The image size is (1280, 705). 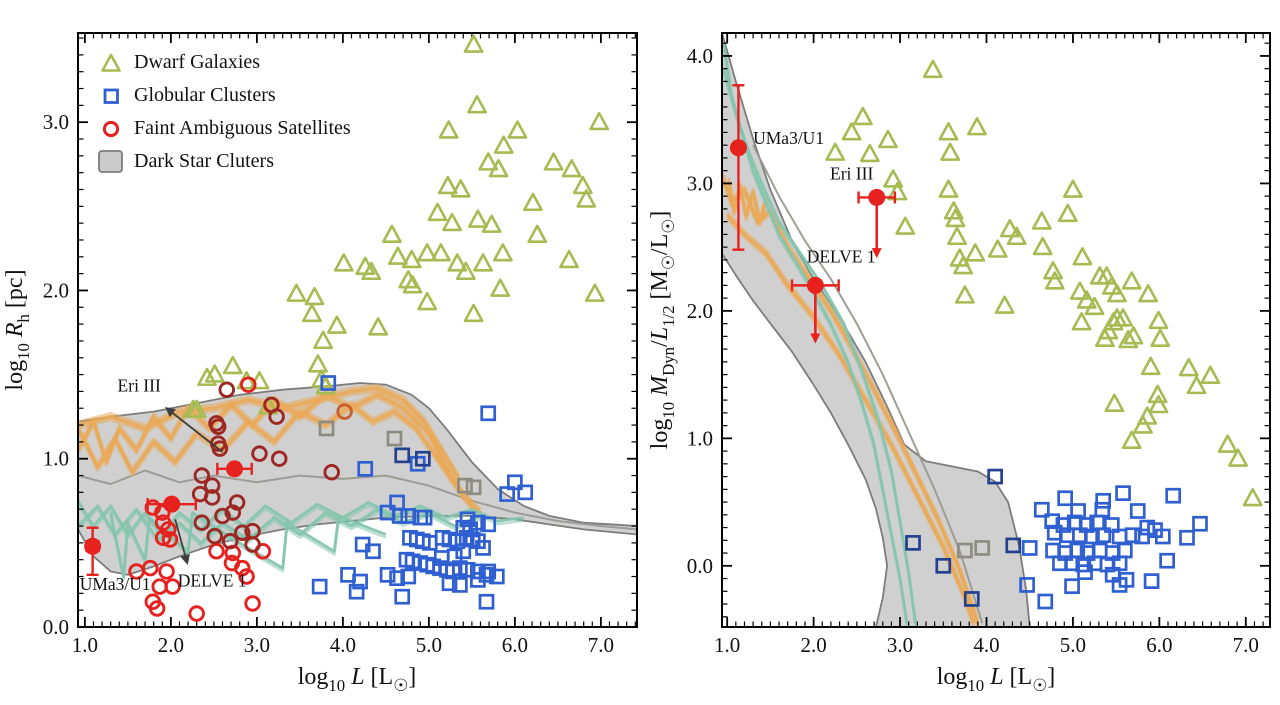 What do you see at coordinates (17, 329) in the screenshot?
I see `y-axis-title: log10 Rh [pc]` at bounding box center [17, 329].